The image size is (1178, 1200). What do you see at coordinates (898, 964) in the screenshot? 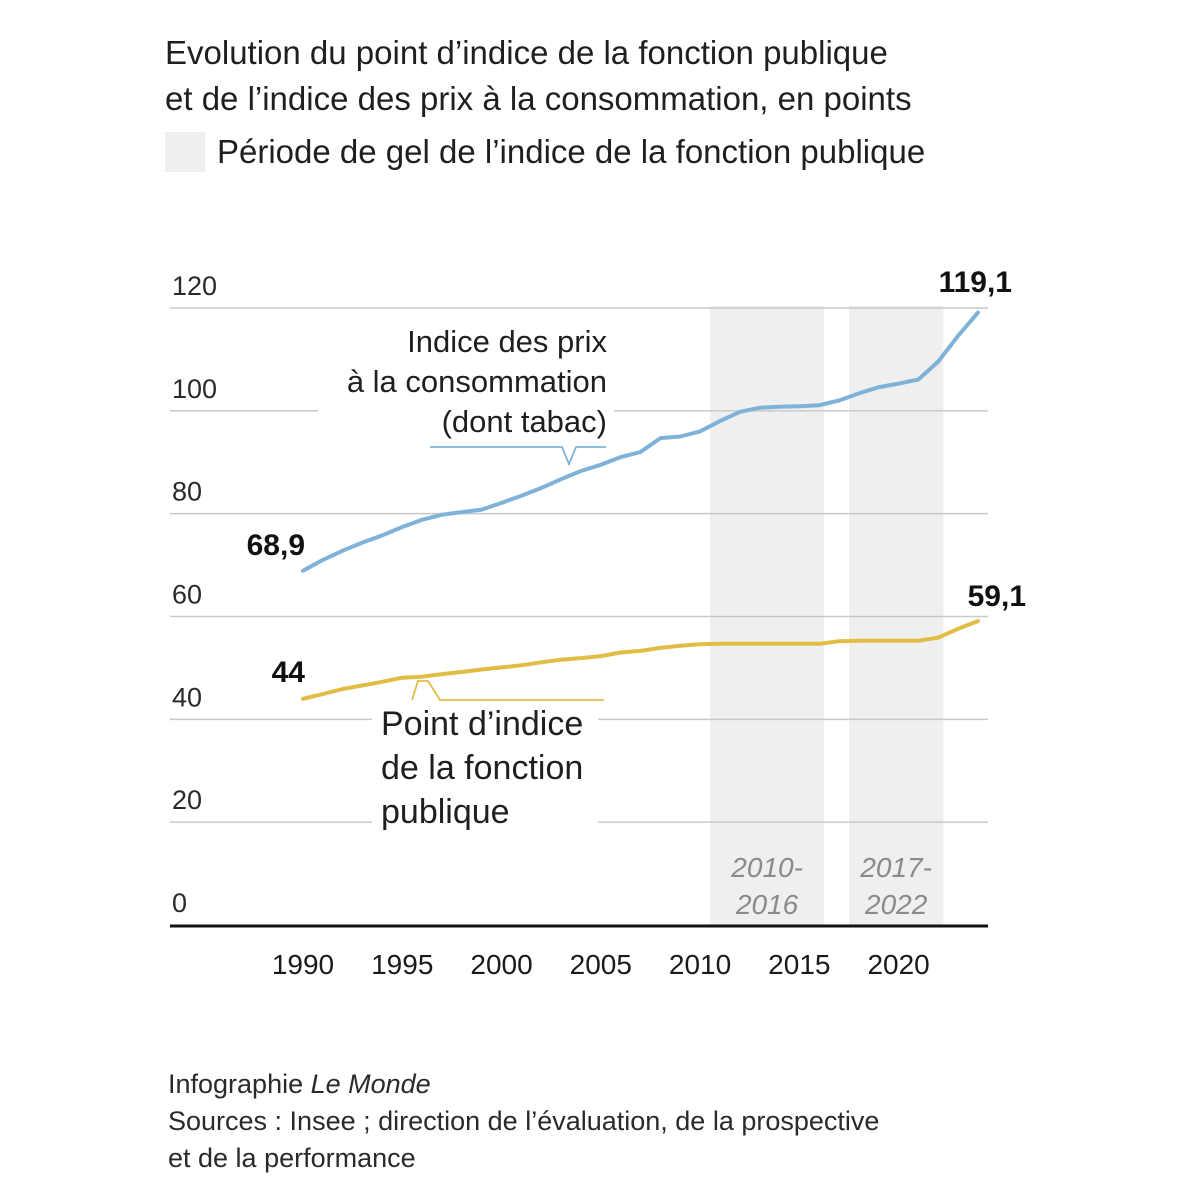
I see `x-tick-label-2020: 2020` at bounding box center [898, 964].